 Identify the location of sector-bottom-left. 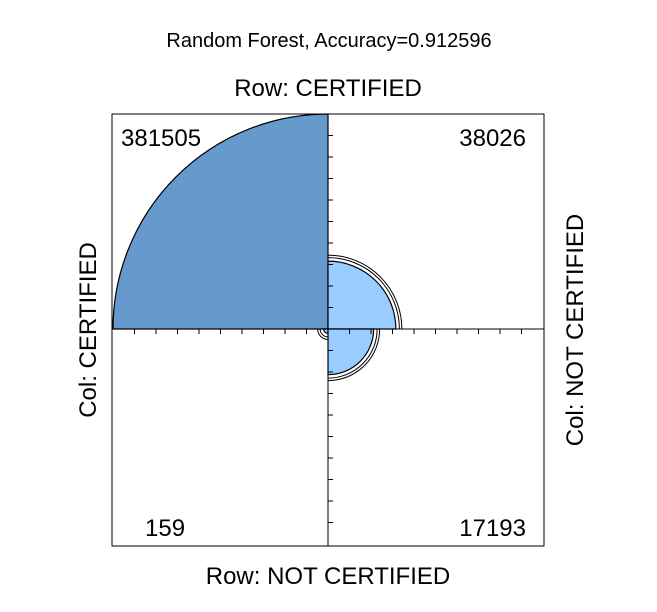
(326, 331).